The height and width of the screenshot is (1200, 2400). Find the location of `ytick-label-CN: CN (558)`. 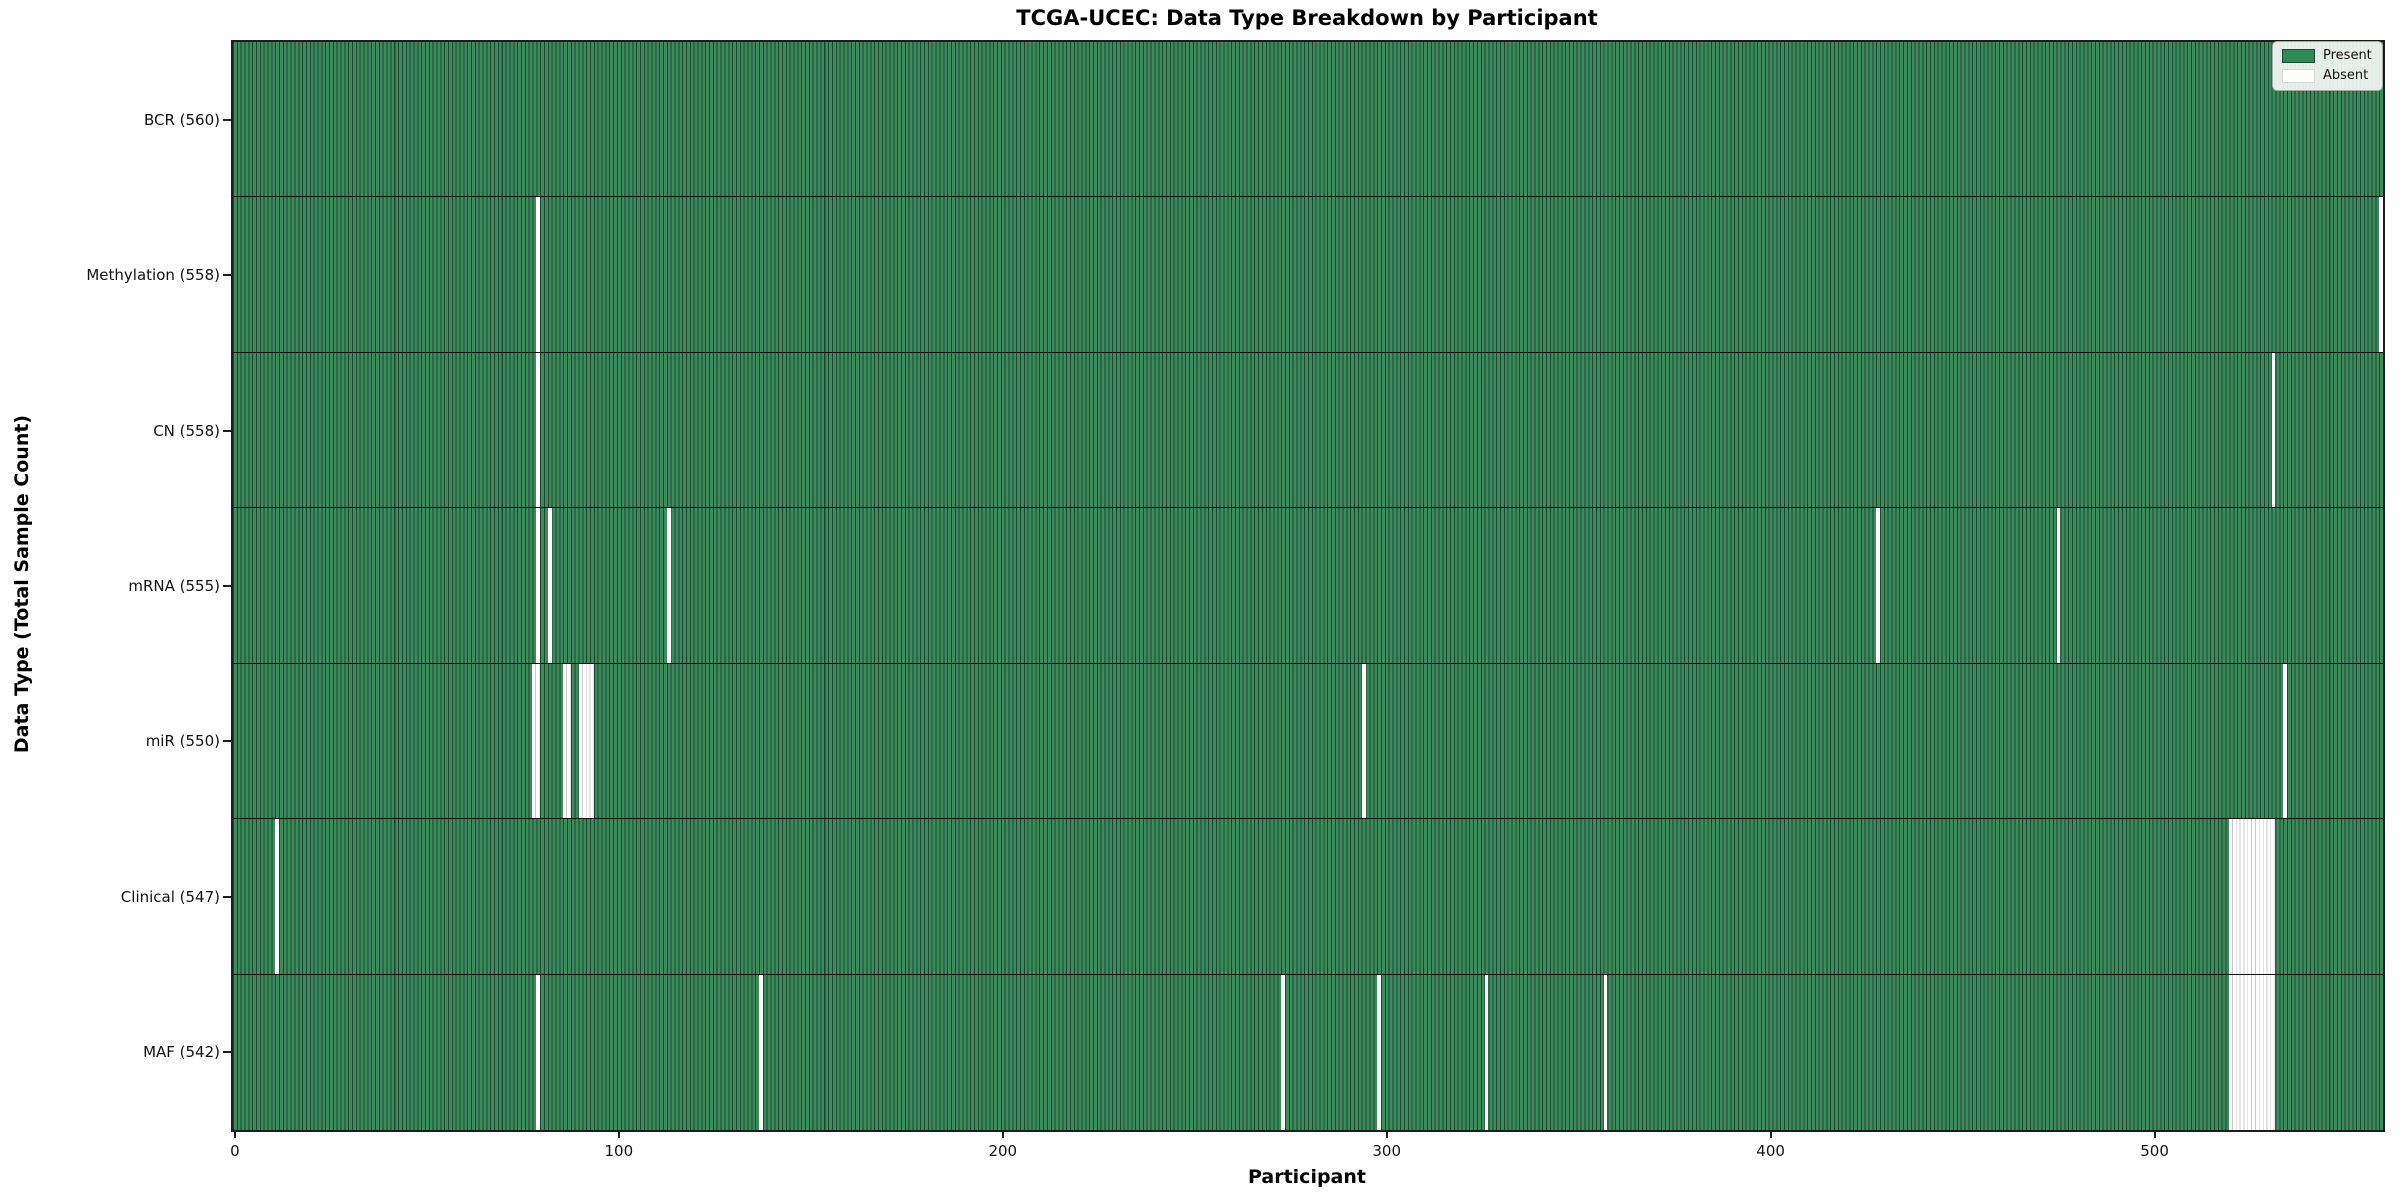

ytick-label-CN: CN (558) is located at coordinates (186, 430).